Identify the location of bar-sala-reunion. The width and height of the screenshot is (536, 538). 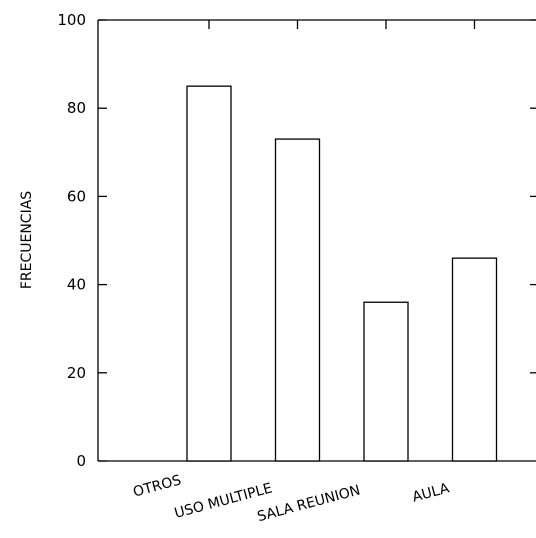
(386, 381).